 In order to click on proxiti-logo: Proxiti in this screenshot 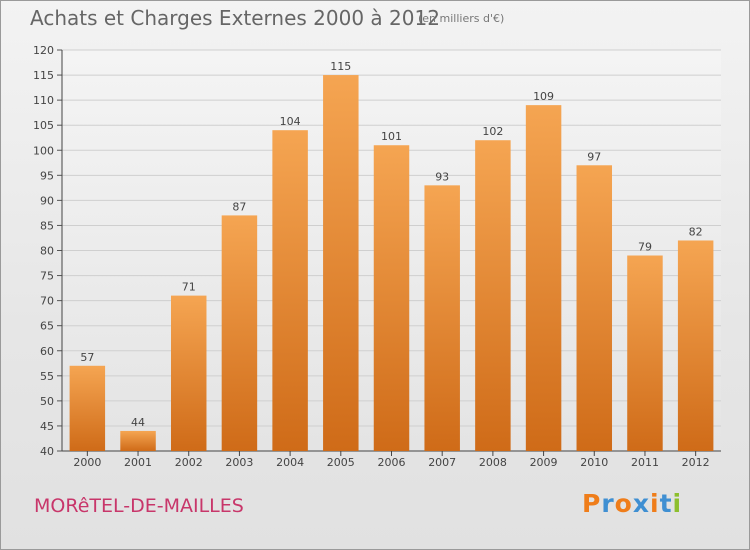, I will do `click(632, 503)`.